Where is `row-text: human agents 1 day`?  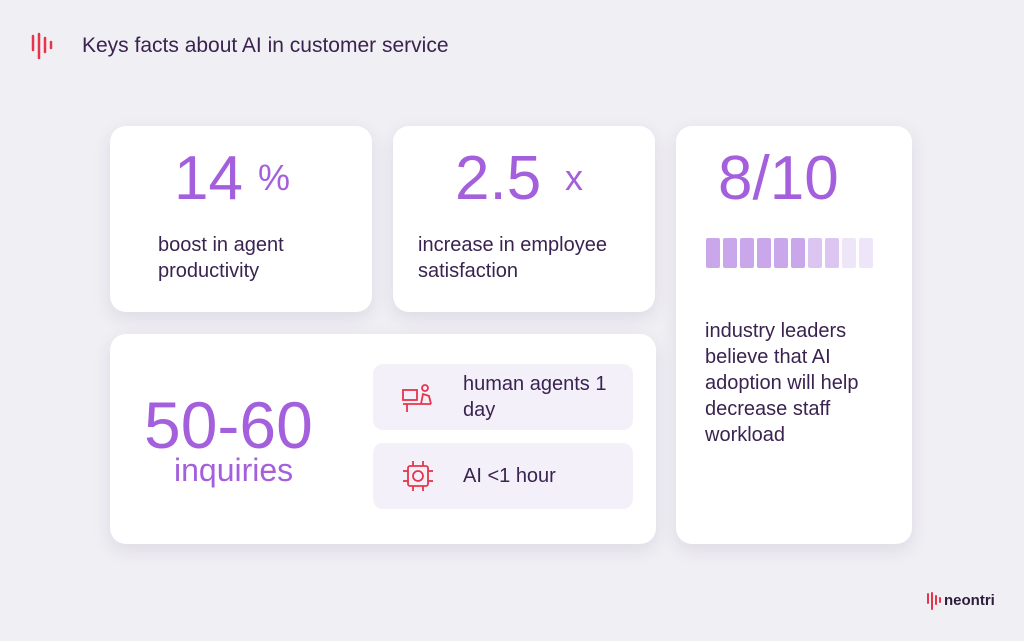
row-text: human agents 1 day is located at coordinates (535, 397).